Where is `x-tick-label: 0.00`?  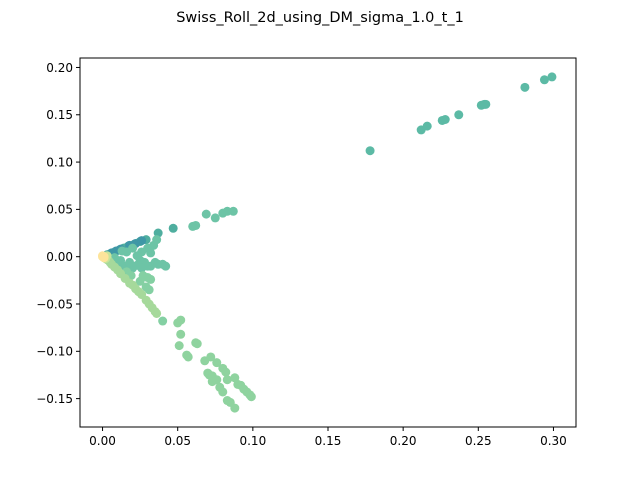 x-tick-label: 0.00 is located at coordinates (102, 441).